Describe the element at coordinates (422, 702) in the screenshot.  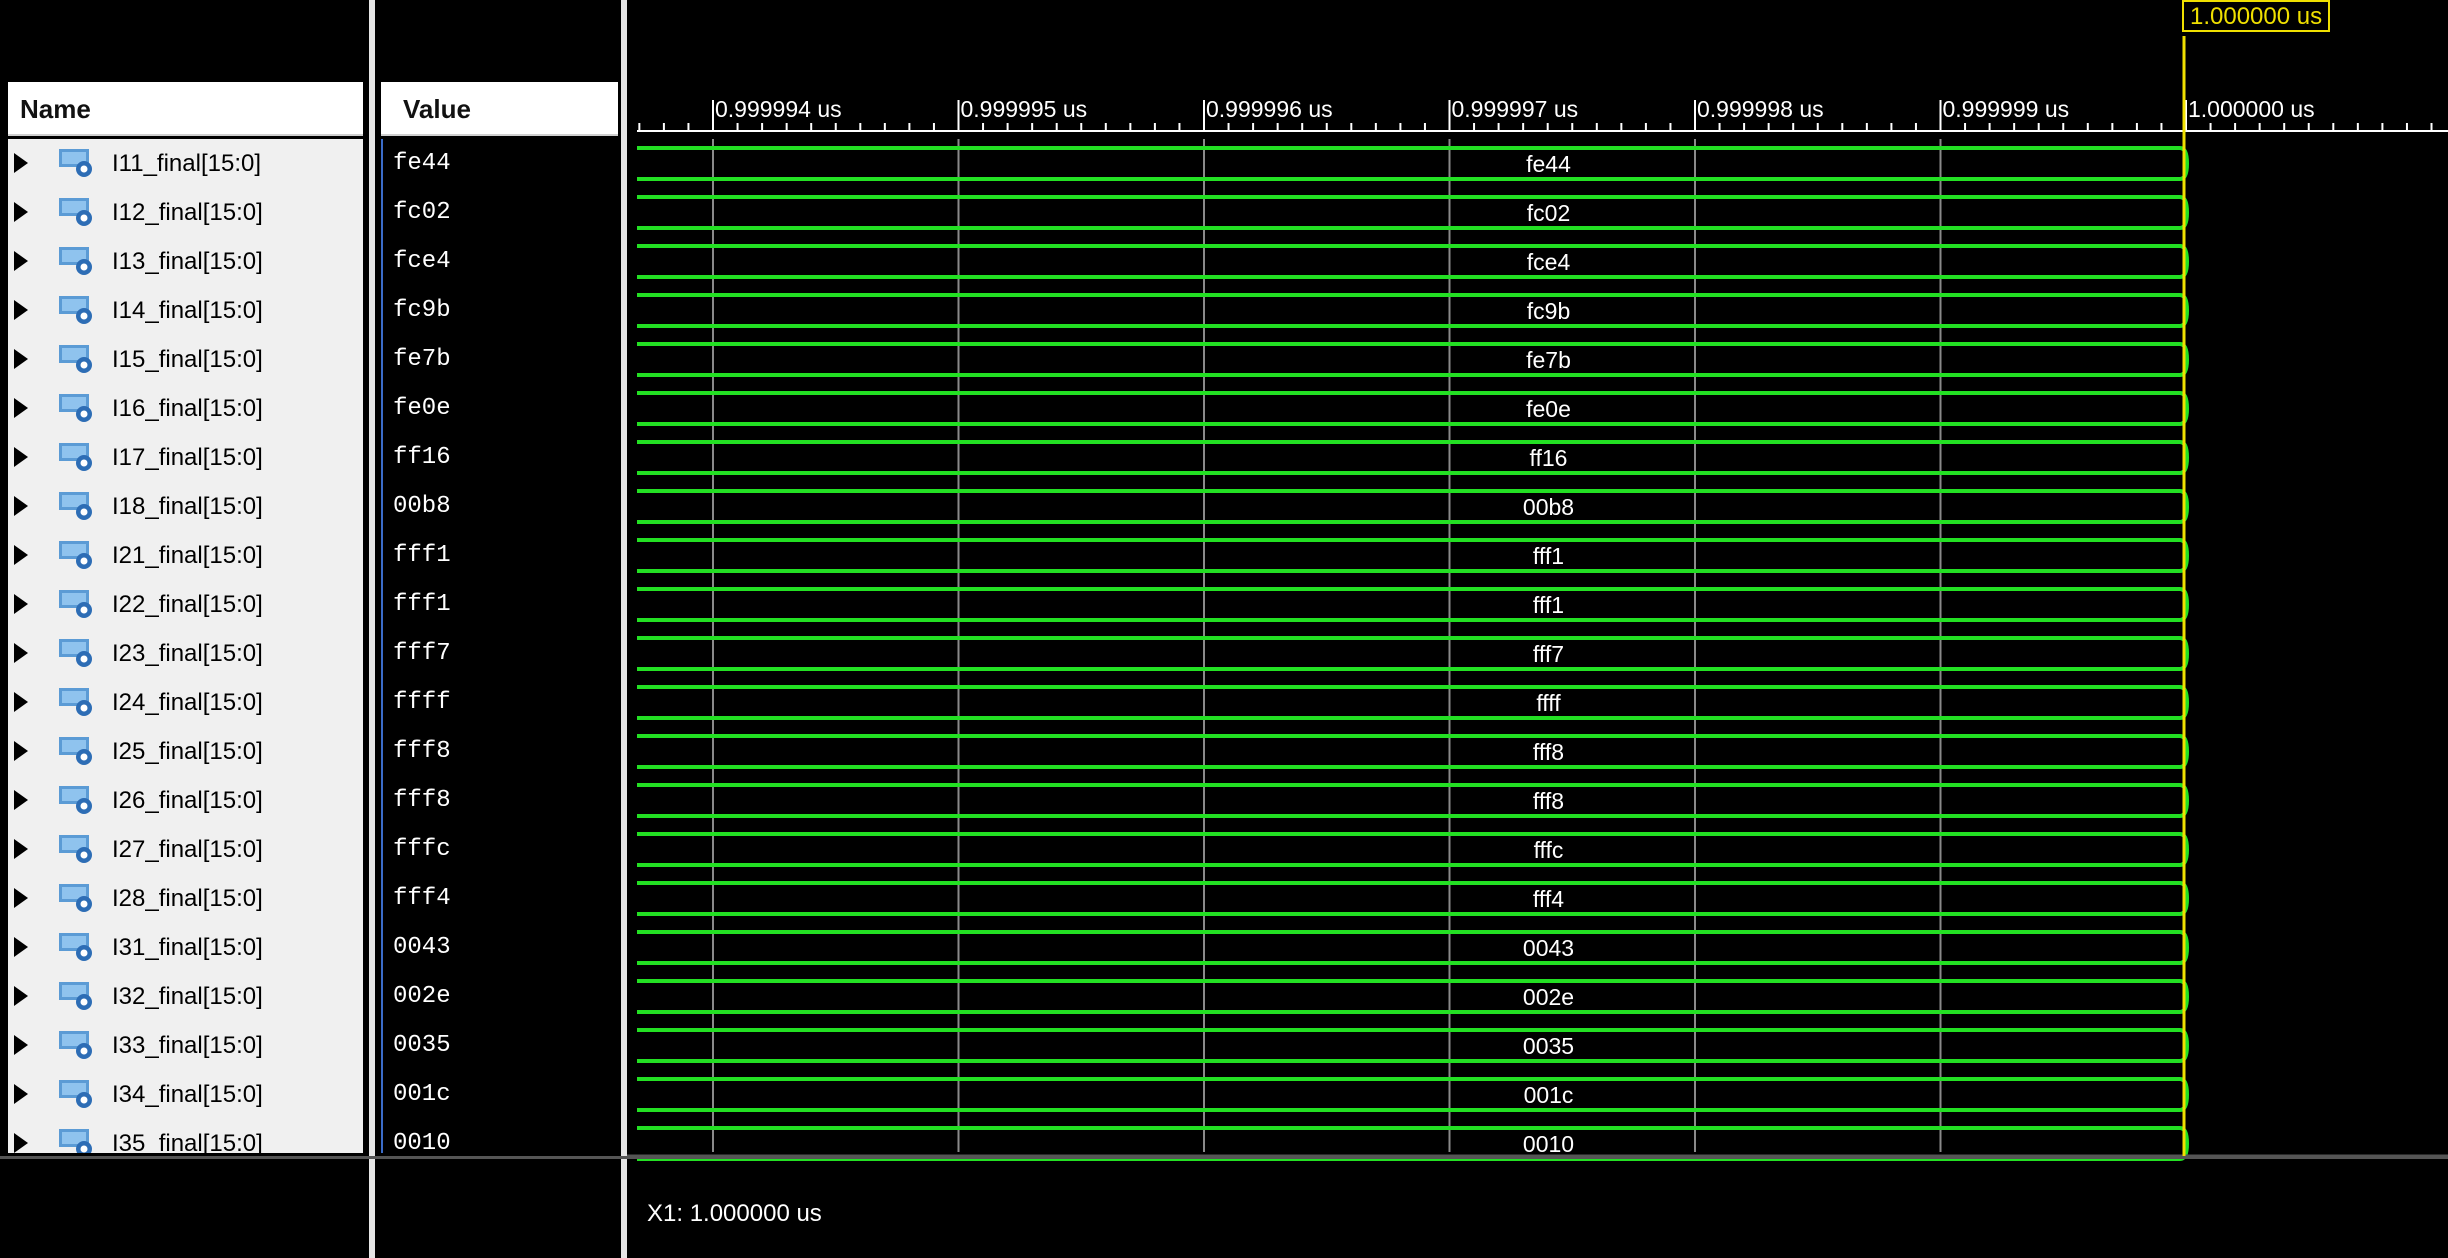
I see `signal-value: ffff` at that location.